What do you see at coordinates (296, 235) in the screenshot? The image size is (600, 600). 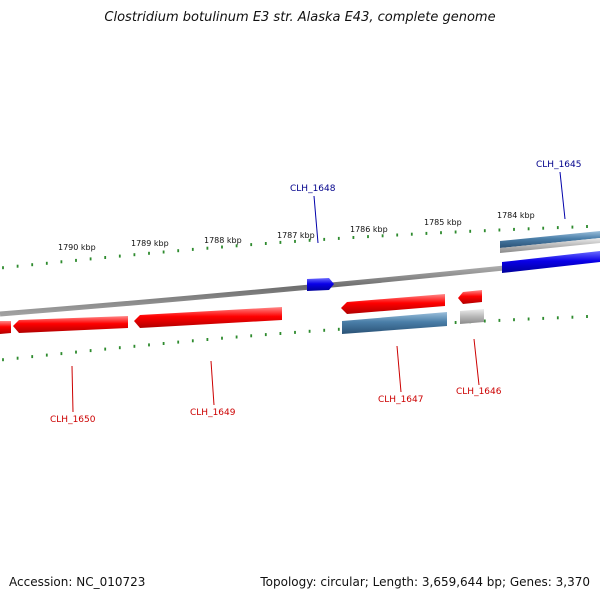 I see `scale-label-1787: 1787 kbp` at bounding box center [296, 235].